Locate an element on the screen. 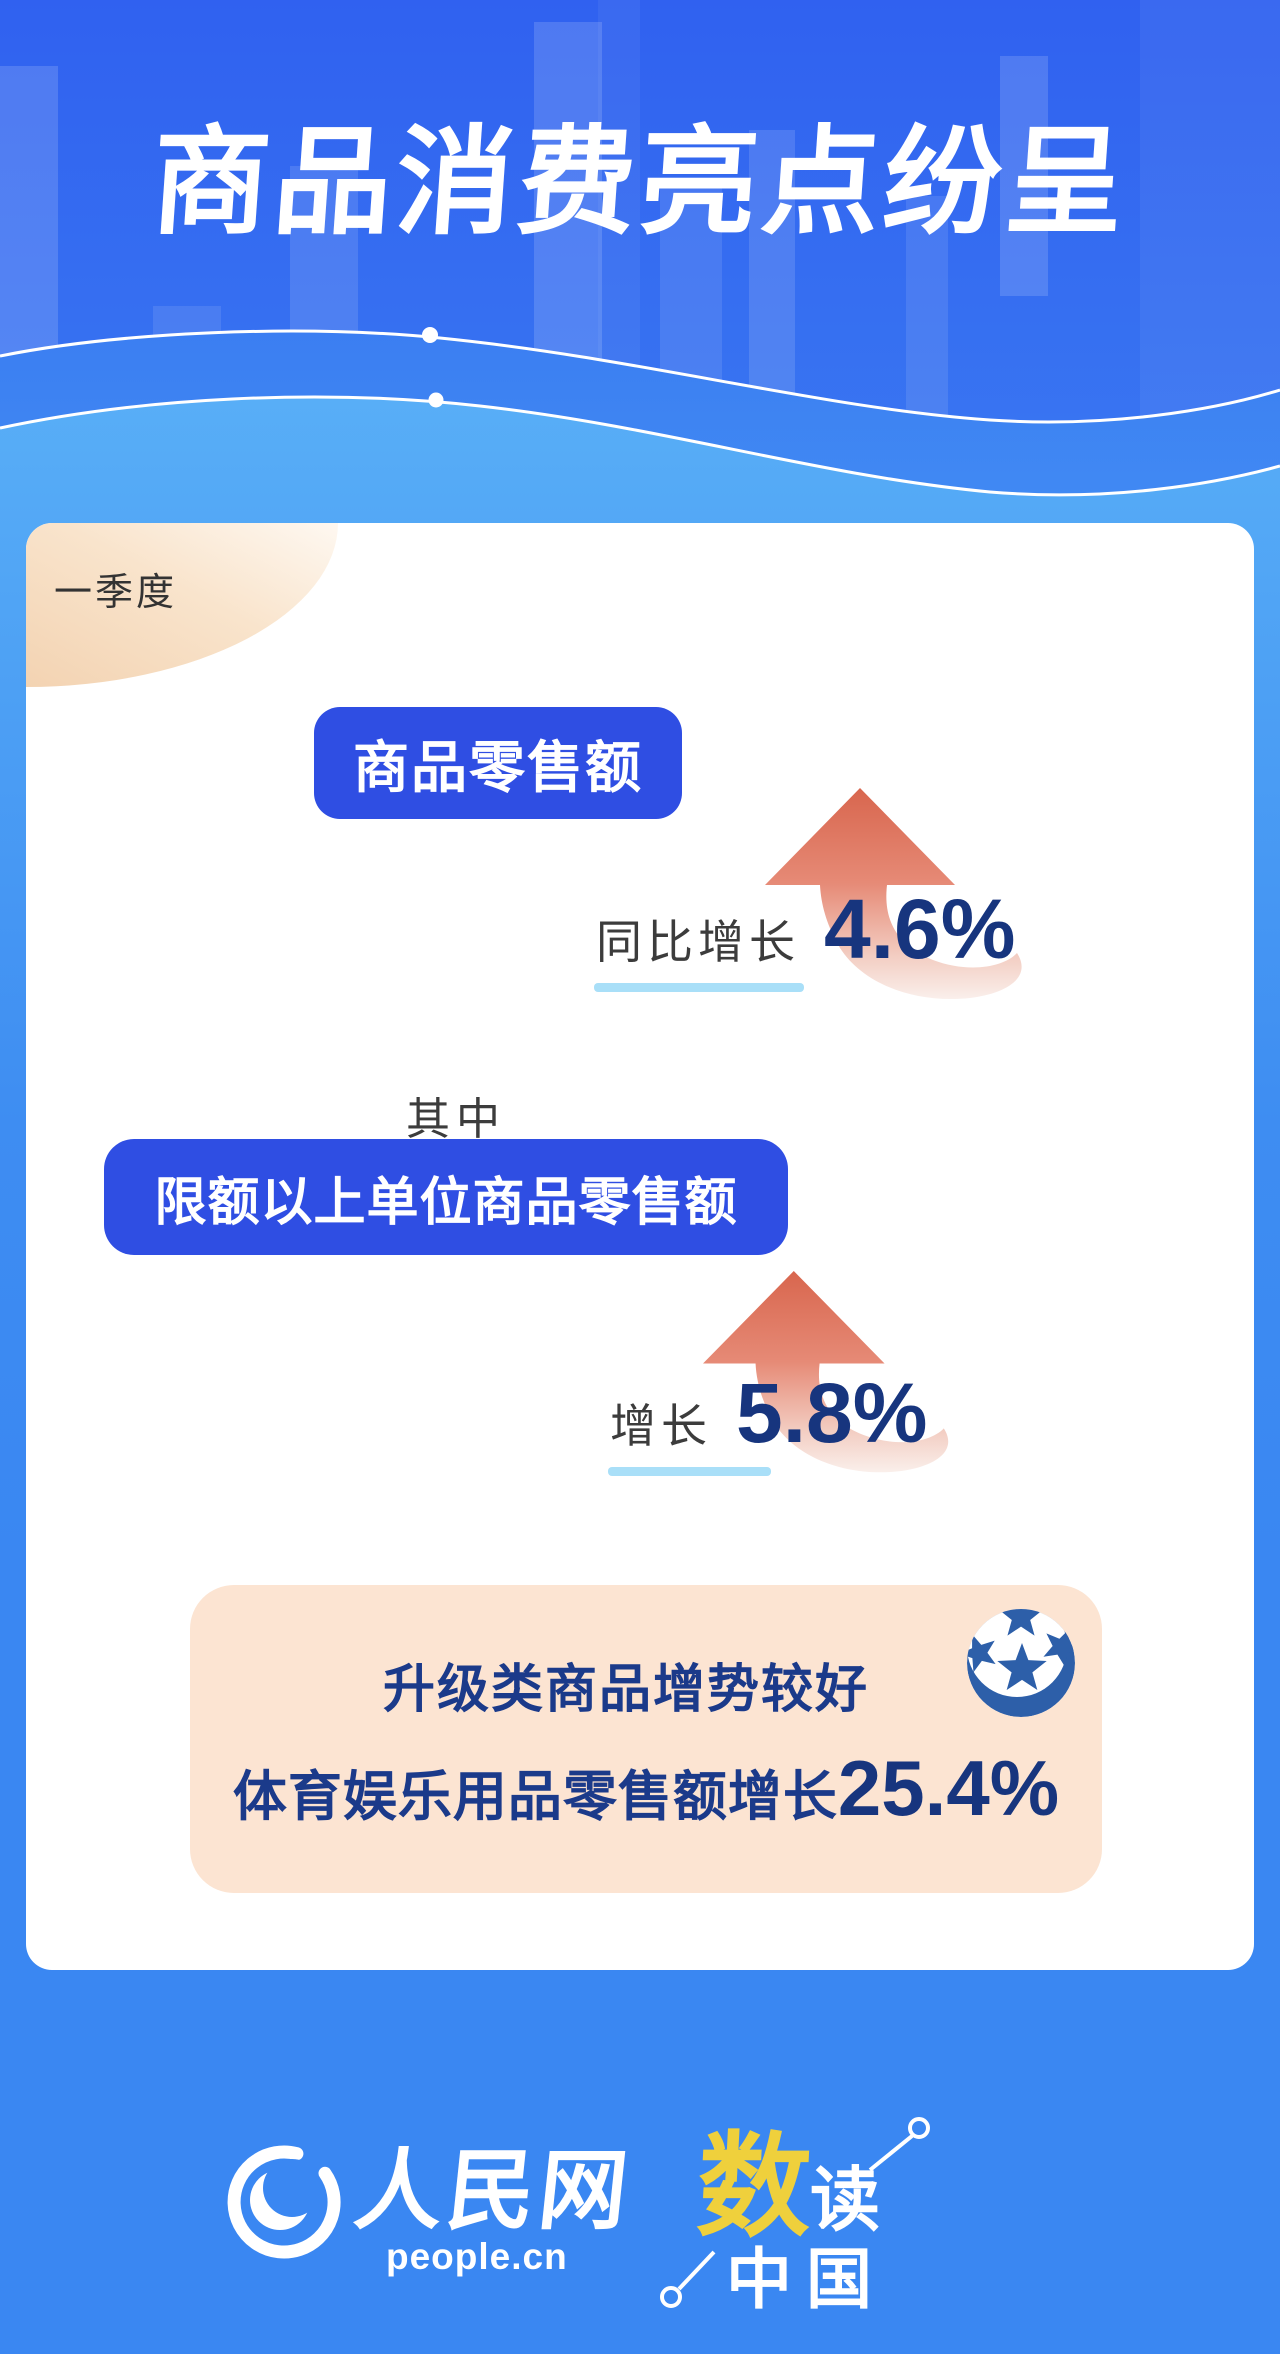  shudu-china-du-character: 读 is located at coordinates (845, 2200).